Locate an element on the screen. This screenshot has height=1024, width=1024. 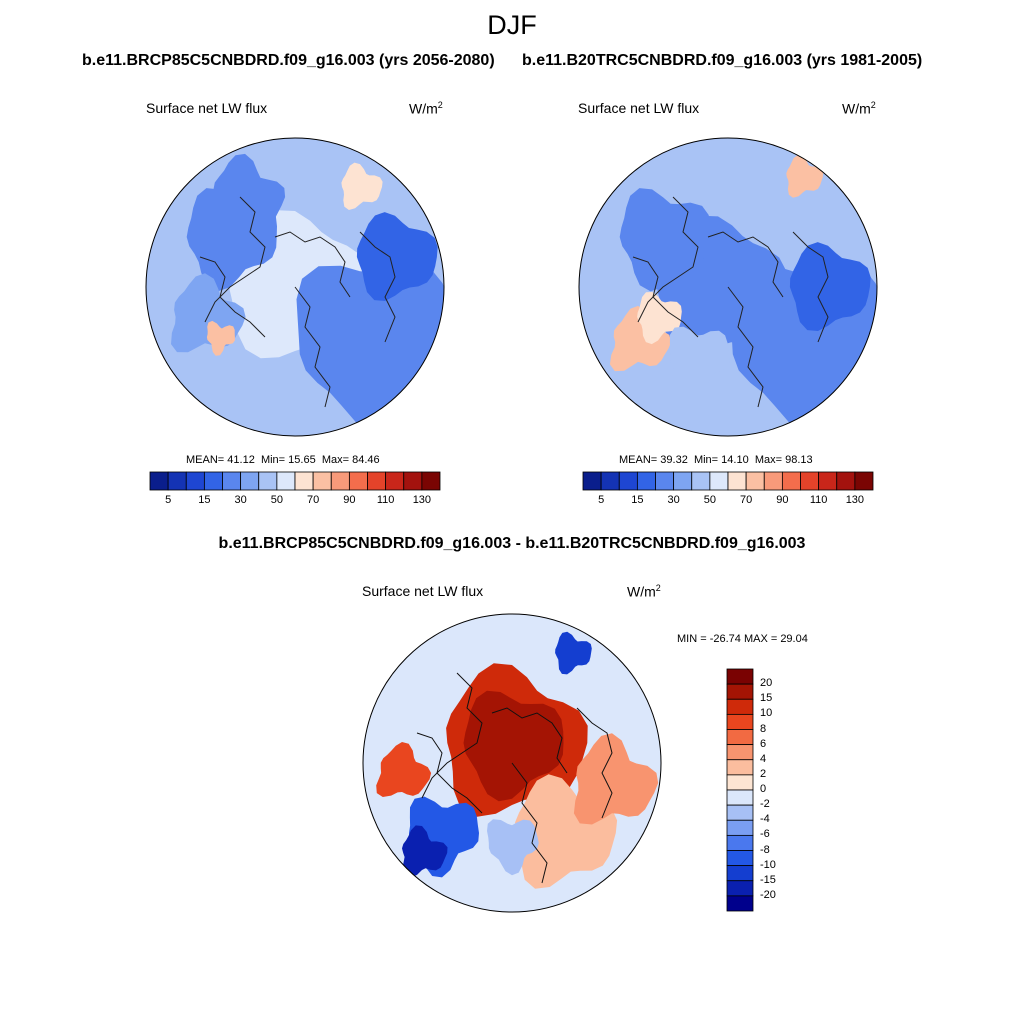
panel1-map-border is located at coordinates (295, 287).